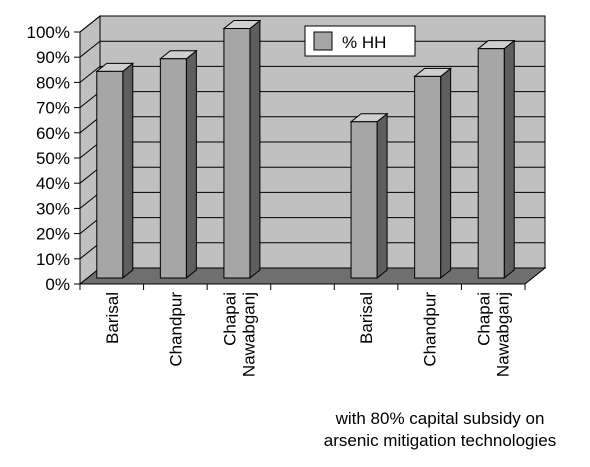 The image size is (590, 467). Describe the element at coordinates (53, 57) in the screenshot. I see `y-tick-label: 90%` at that location.